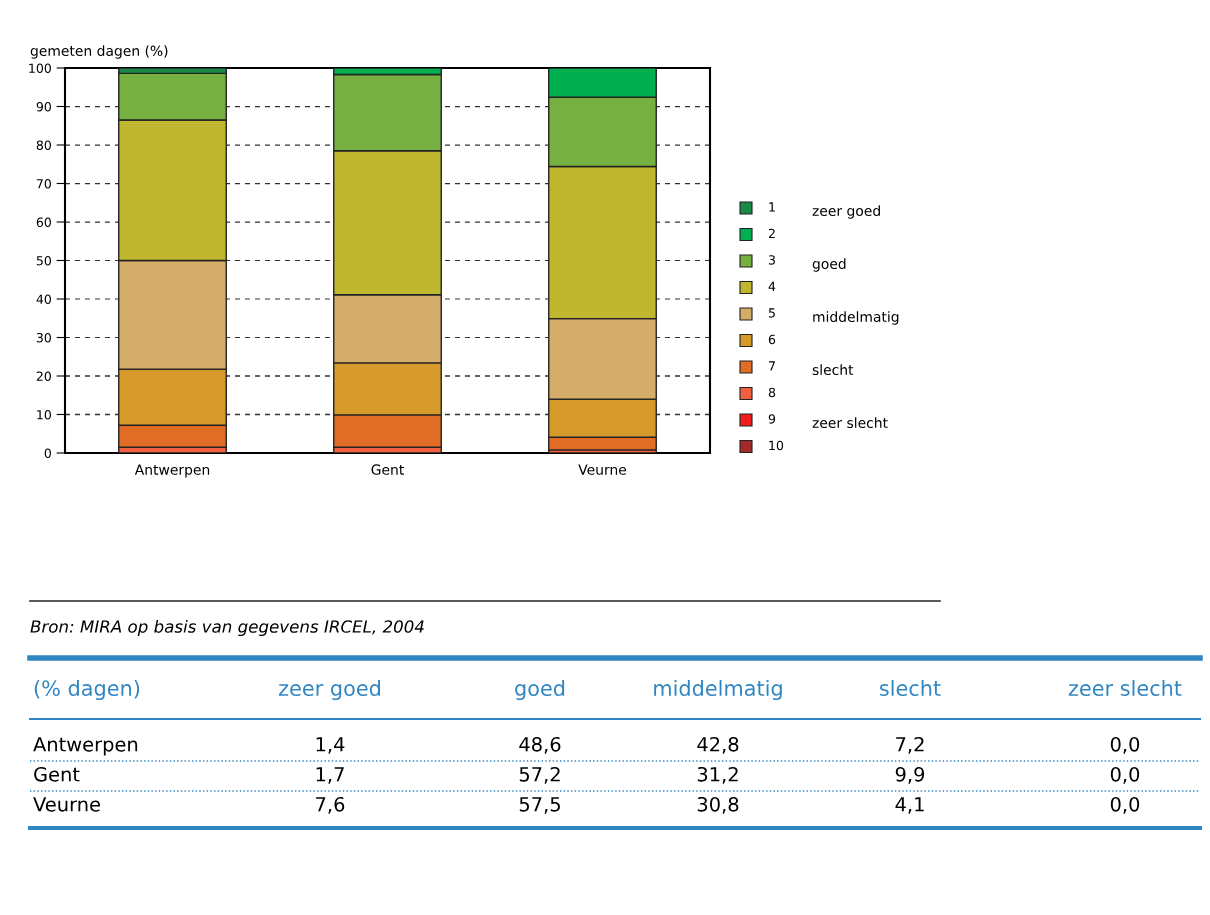 The height and width of the screenshot is (915, 1210). I want to click on category-label: Veurne, so click(66, 804).